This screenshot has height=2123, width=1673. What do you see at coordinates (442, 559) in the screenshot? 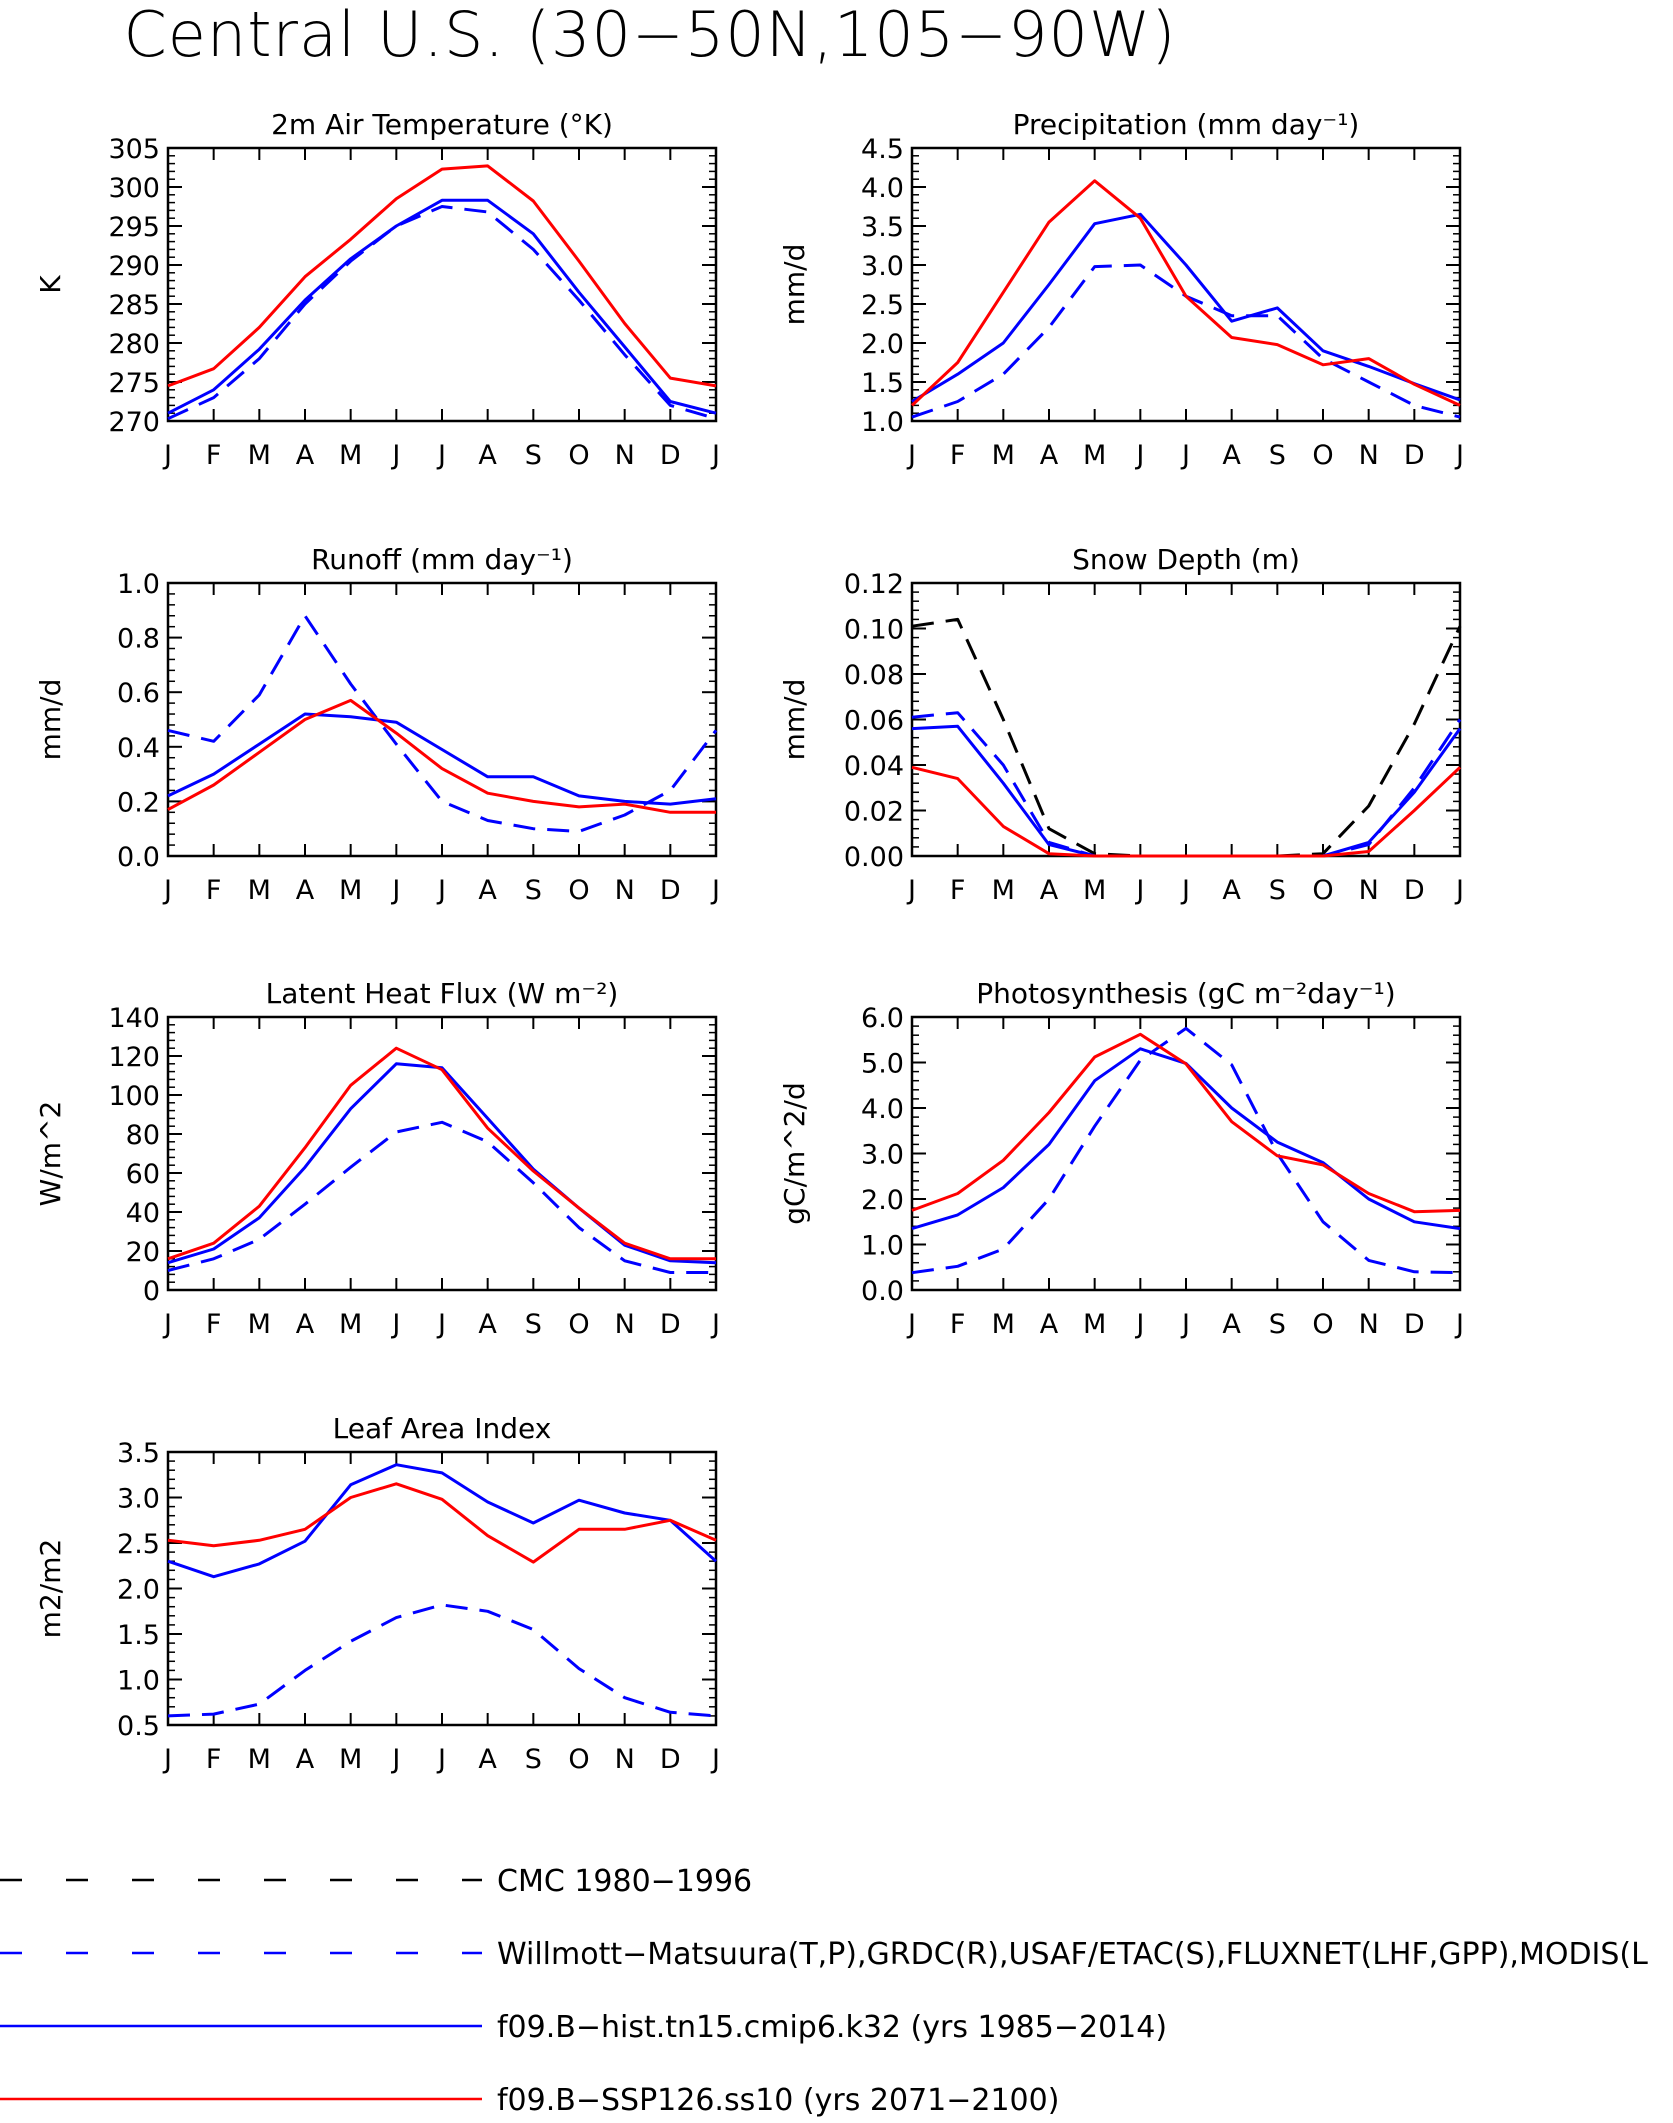
I see `panel-title: Runoff (mm day⁻¹)` at bounding box center [442, 559].